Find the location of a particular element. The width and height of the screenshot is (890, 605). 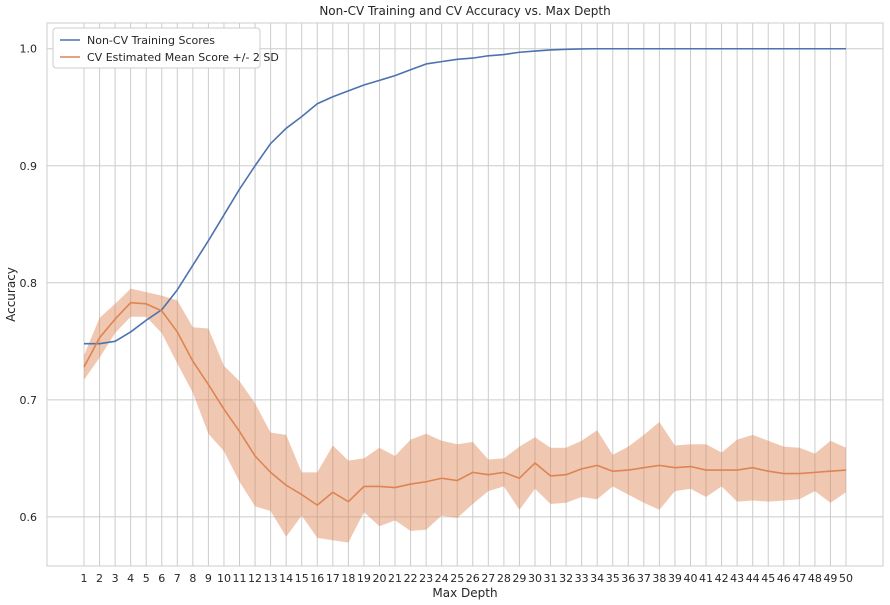

legend-label-cv: CV Estimated Mean Score +/- 2 SD is located at coordinates (183, 57).